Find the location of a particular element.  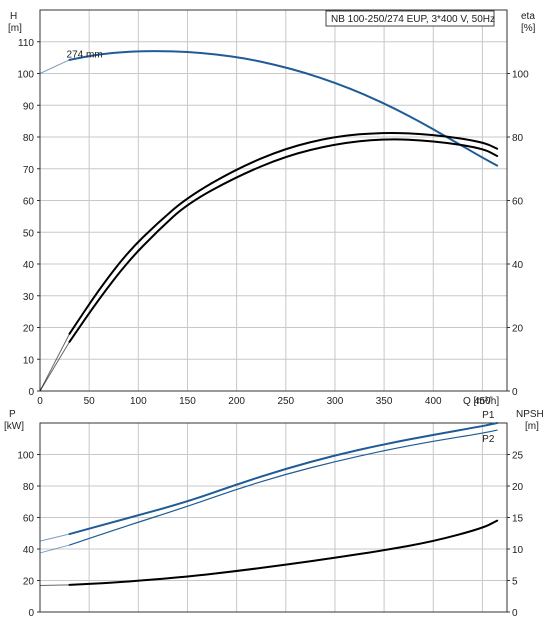

y-left-tick-label: 110 is located at coordinates (26, 43).